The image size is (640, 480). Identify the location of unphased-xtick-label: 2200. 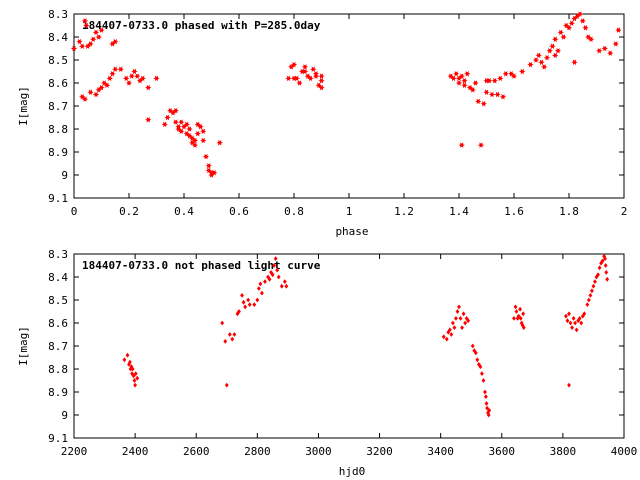
(74, 451).